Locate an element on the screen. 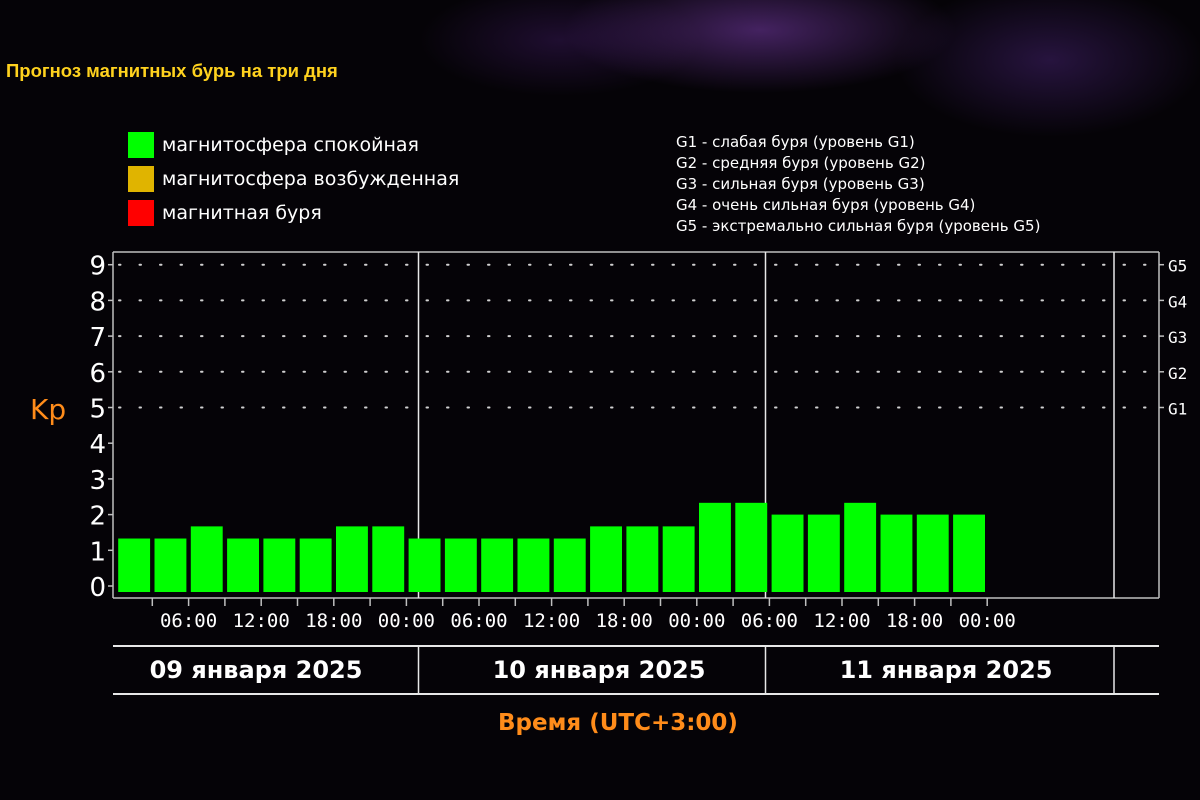 This screenshot has width=1200, height=800. y-tick-label: 7 is located at coordinates (97, 338).